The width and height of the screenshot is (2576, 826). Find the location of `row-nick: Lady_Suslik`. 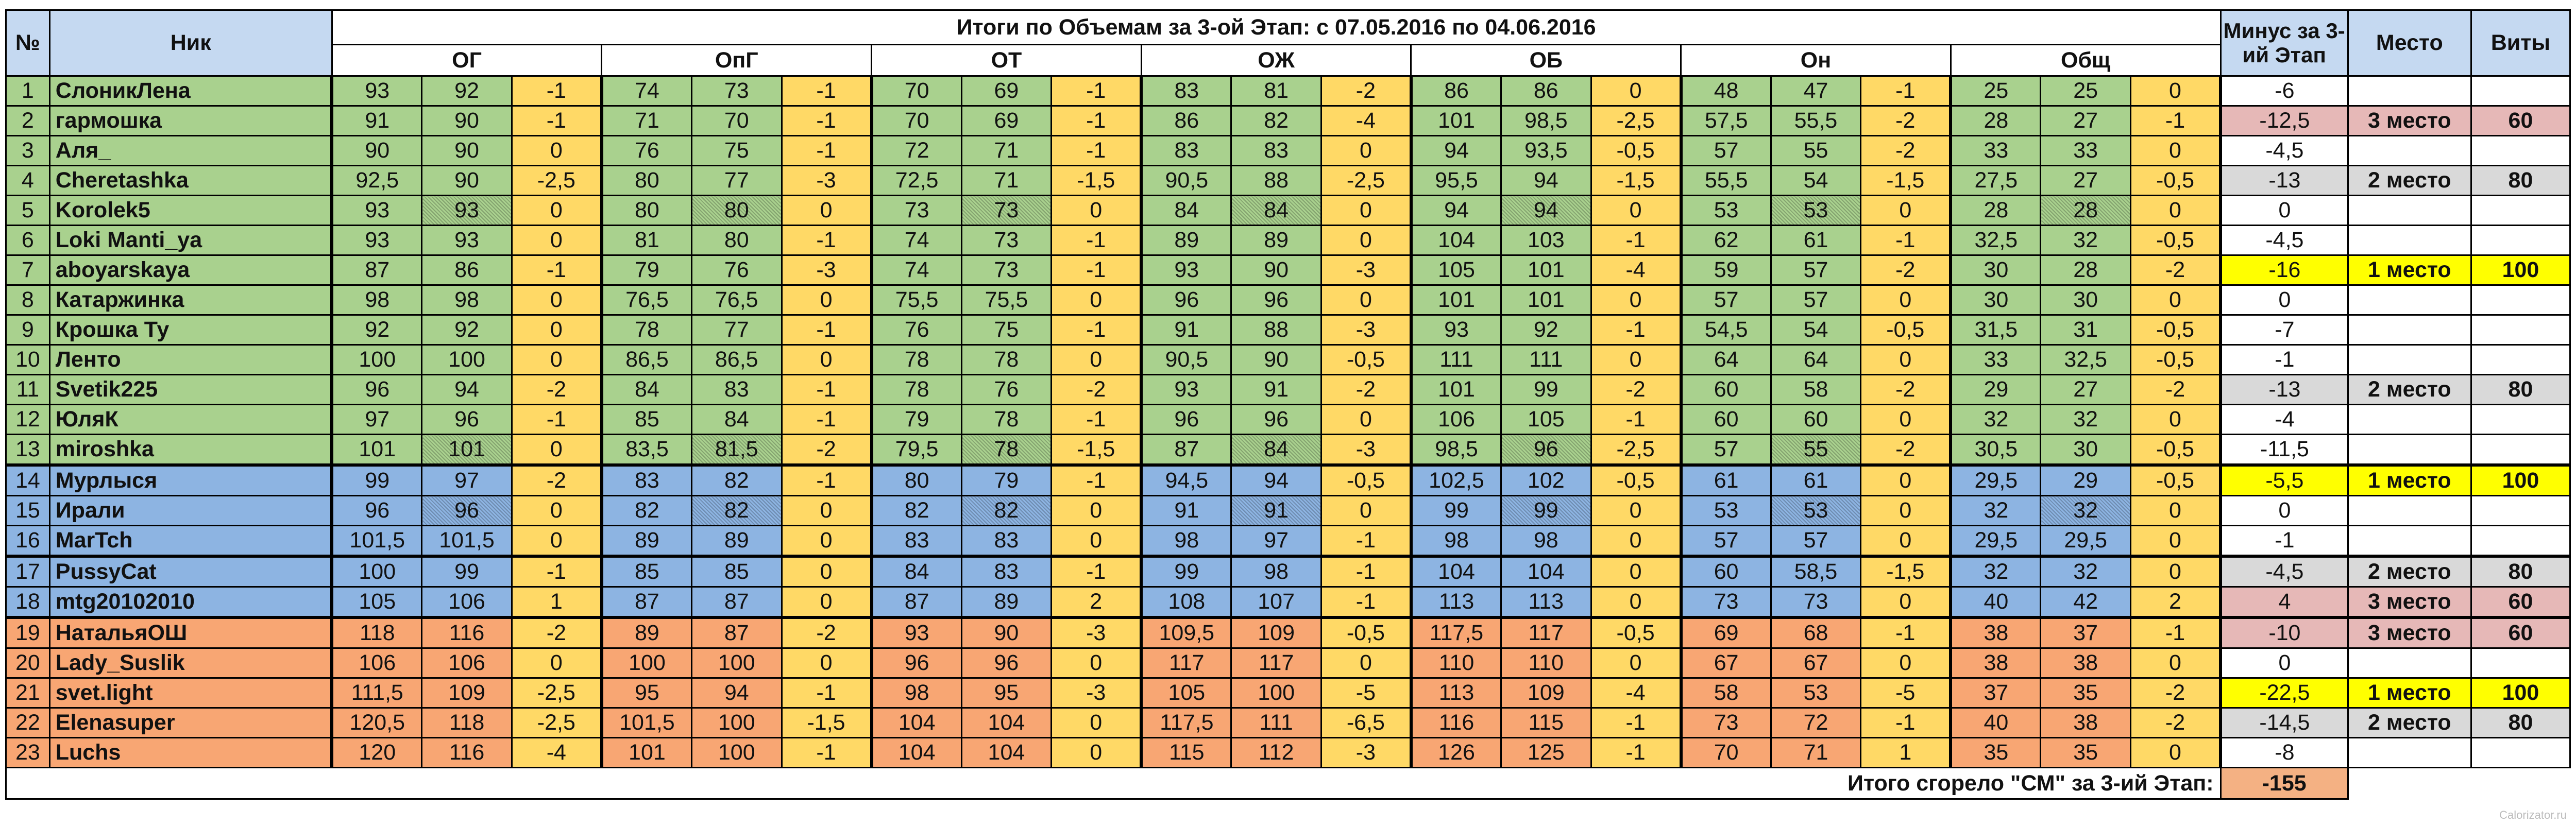

row-nick: Lady_Suslik is located at coordinates (190, 663).